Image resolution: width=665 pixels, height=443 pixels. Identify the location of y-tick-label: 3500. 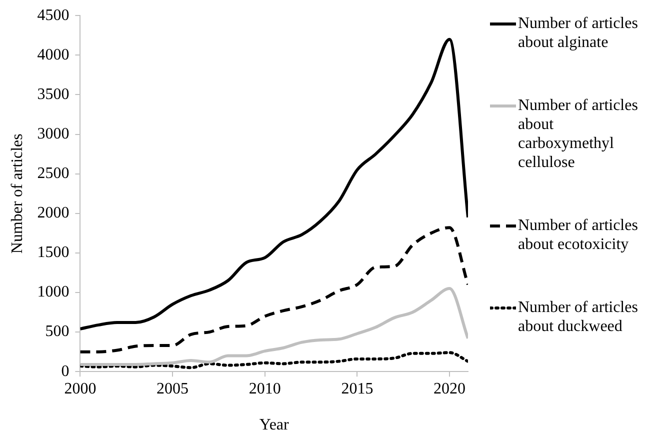
(53, 94).